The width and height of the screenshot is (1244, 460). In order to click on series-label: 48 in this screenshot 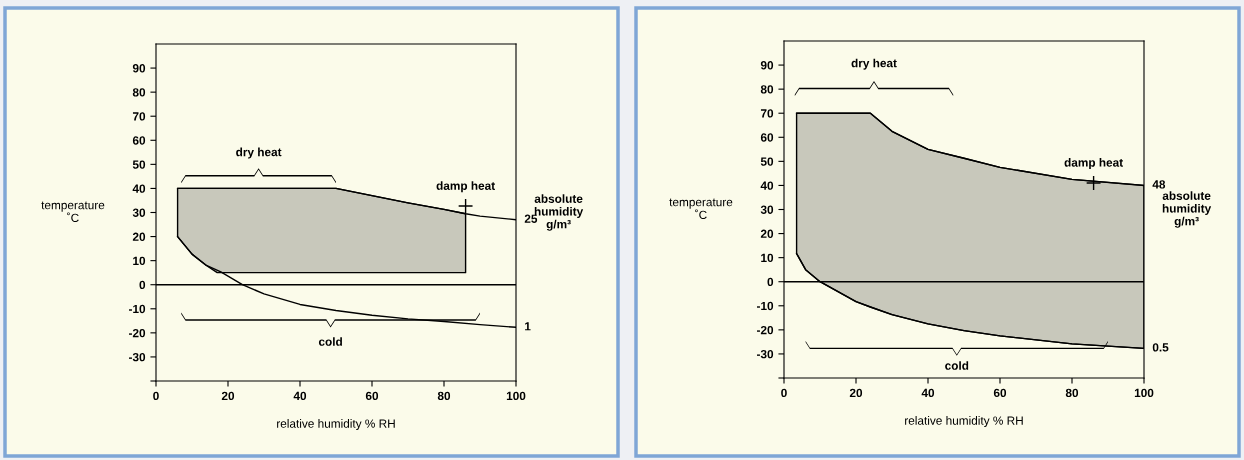, I will do `click(1159, 184)`.